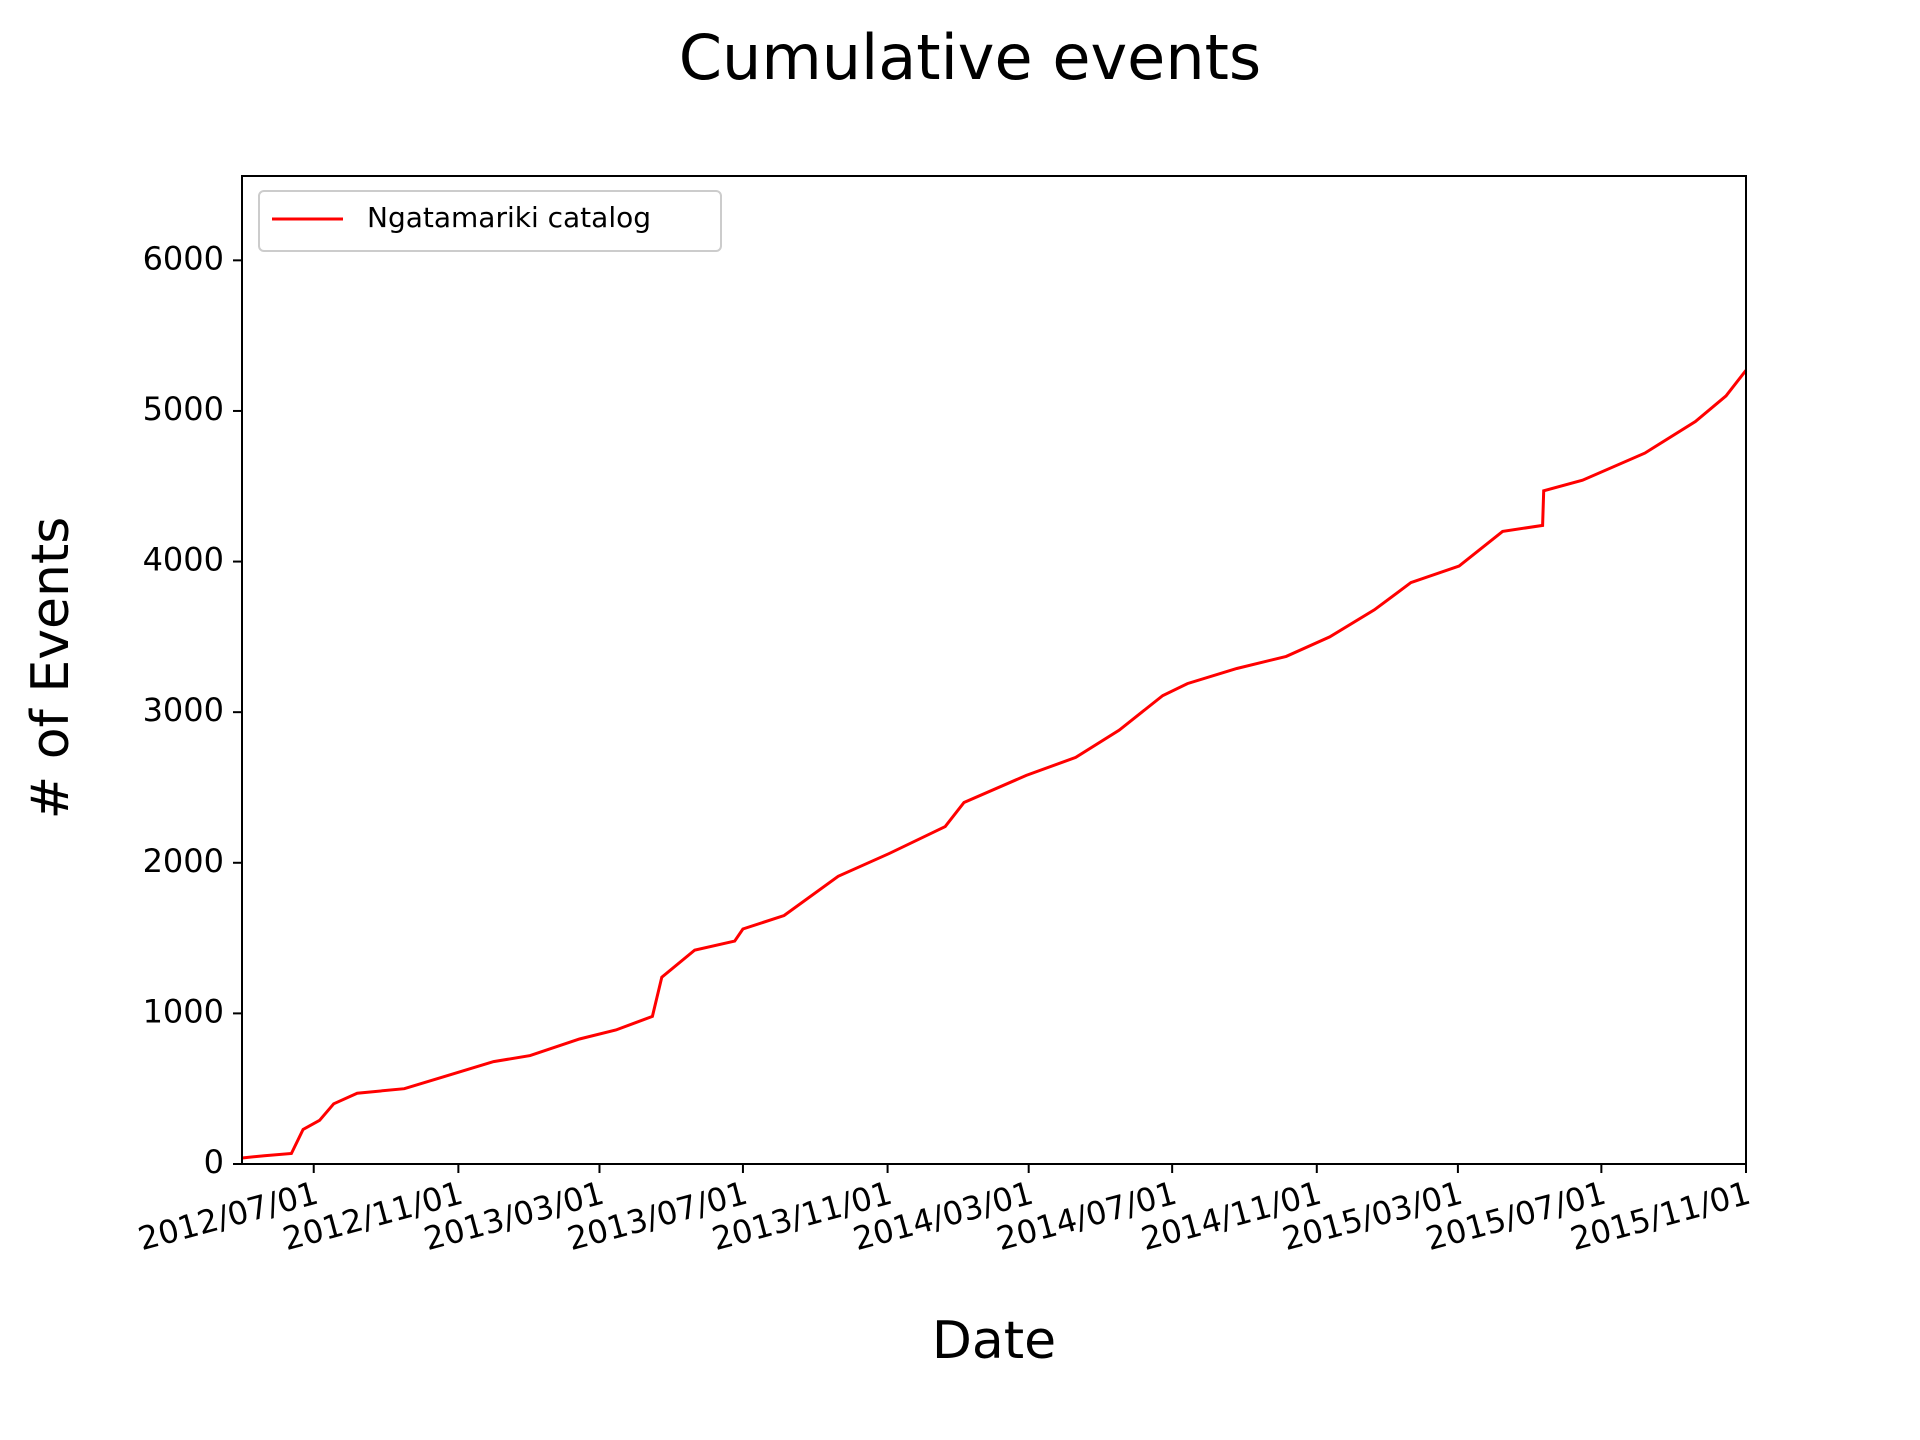 The image size is (1920, 1440). Describe the element at coordinates (183, 710) in the screenshot. I see `y-tick-label: 3000` at that location.